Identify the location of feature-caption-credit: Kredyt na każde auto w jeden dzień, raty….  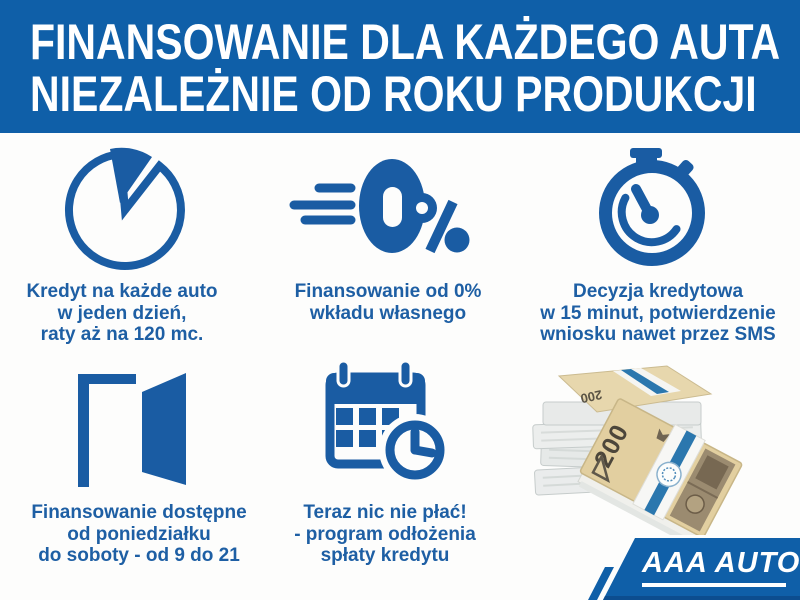
(126, 313).